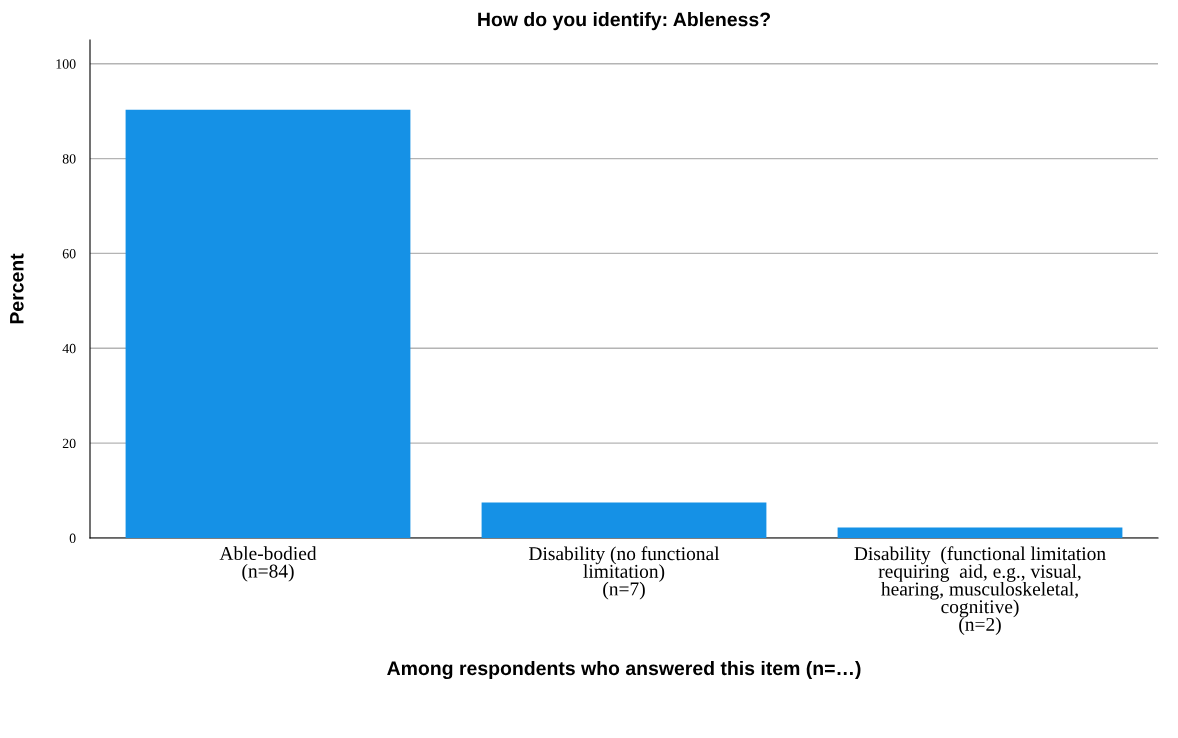  Describe the element at coordinates (268, 564) in the screenshot. I see `x-tick-label: Able-bodied (n=84)` at that location.